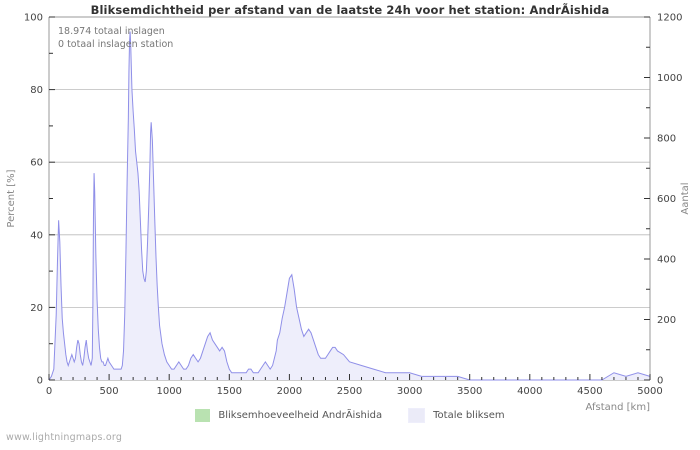  What do you see at coordinates (660, 381) in the screenshot?
I see `y2-tick-label: 0` at bounding box center [660, 381].